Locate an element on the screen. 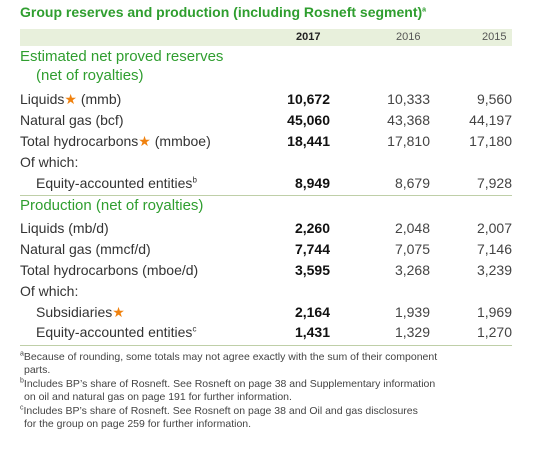 The image size is (547, 451). value-2015: 1,270 is located at coordinates (494, 332).